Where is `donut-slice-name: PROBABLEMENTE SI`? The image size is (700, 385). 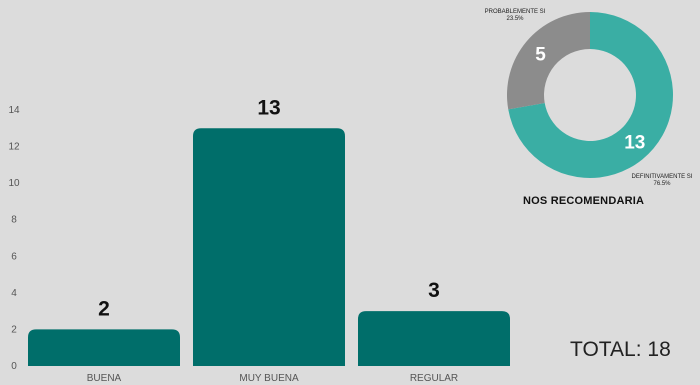 donut-slice-name: PROBABLEMENTE SI is located at coordinates (515, 12).